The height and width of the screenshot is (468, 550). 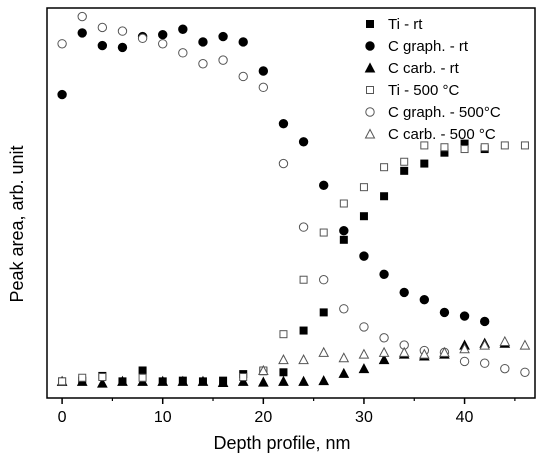 I want to click on legend-entry-label: Ti - rt, so click(x=405, y=24).